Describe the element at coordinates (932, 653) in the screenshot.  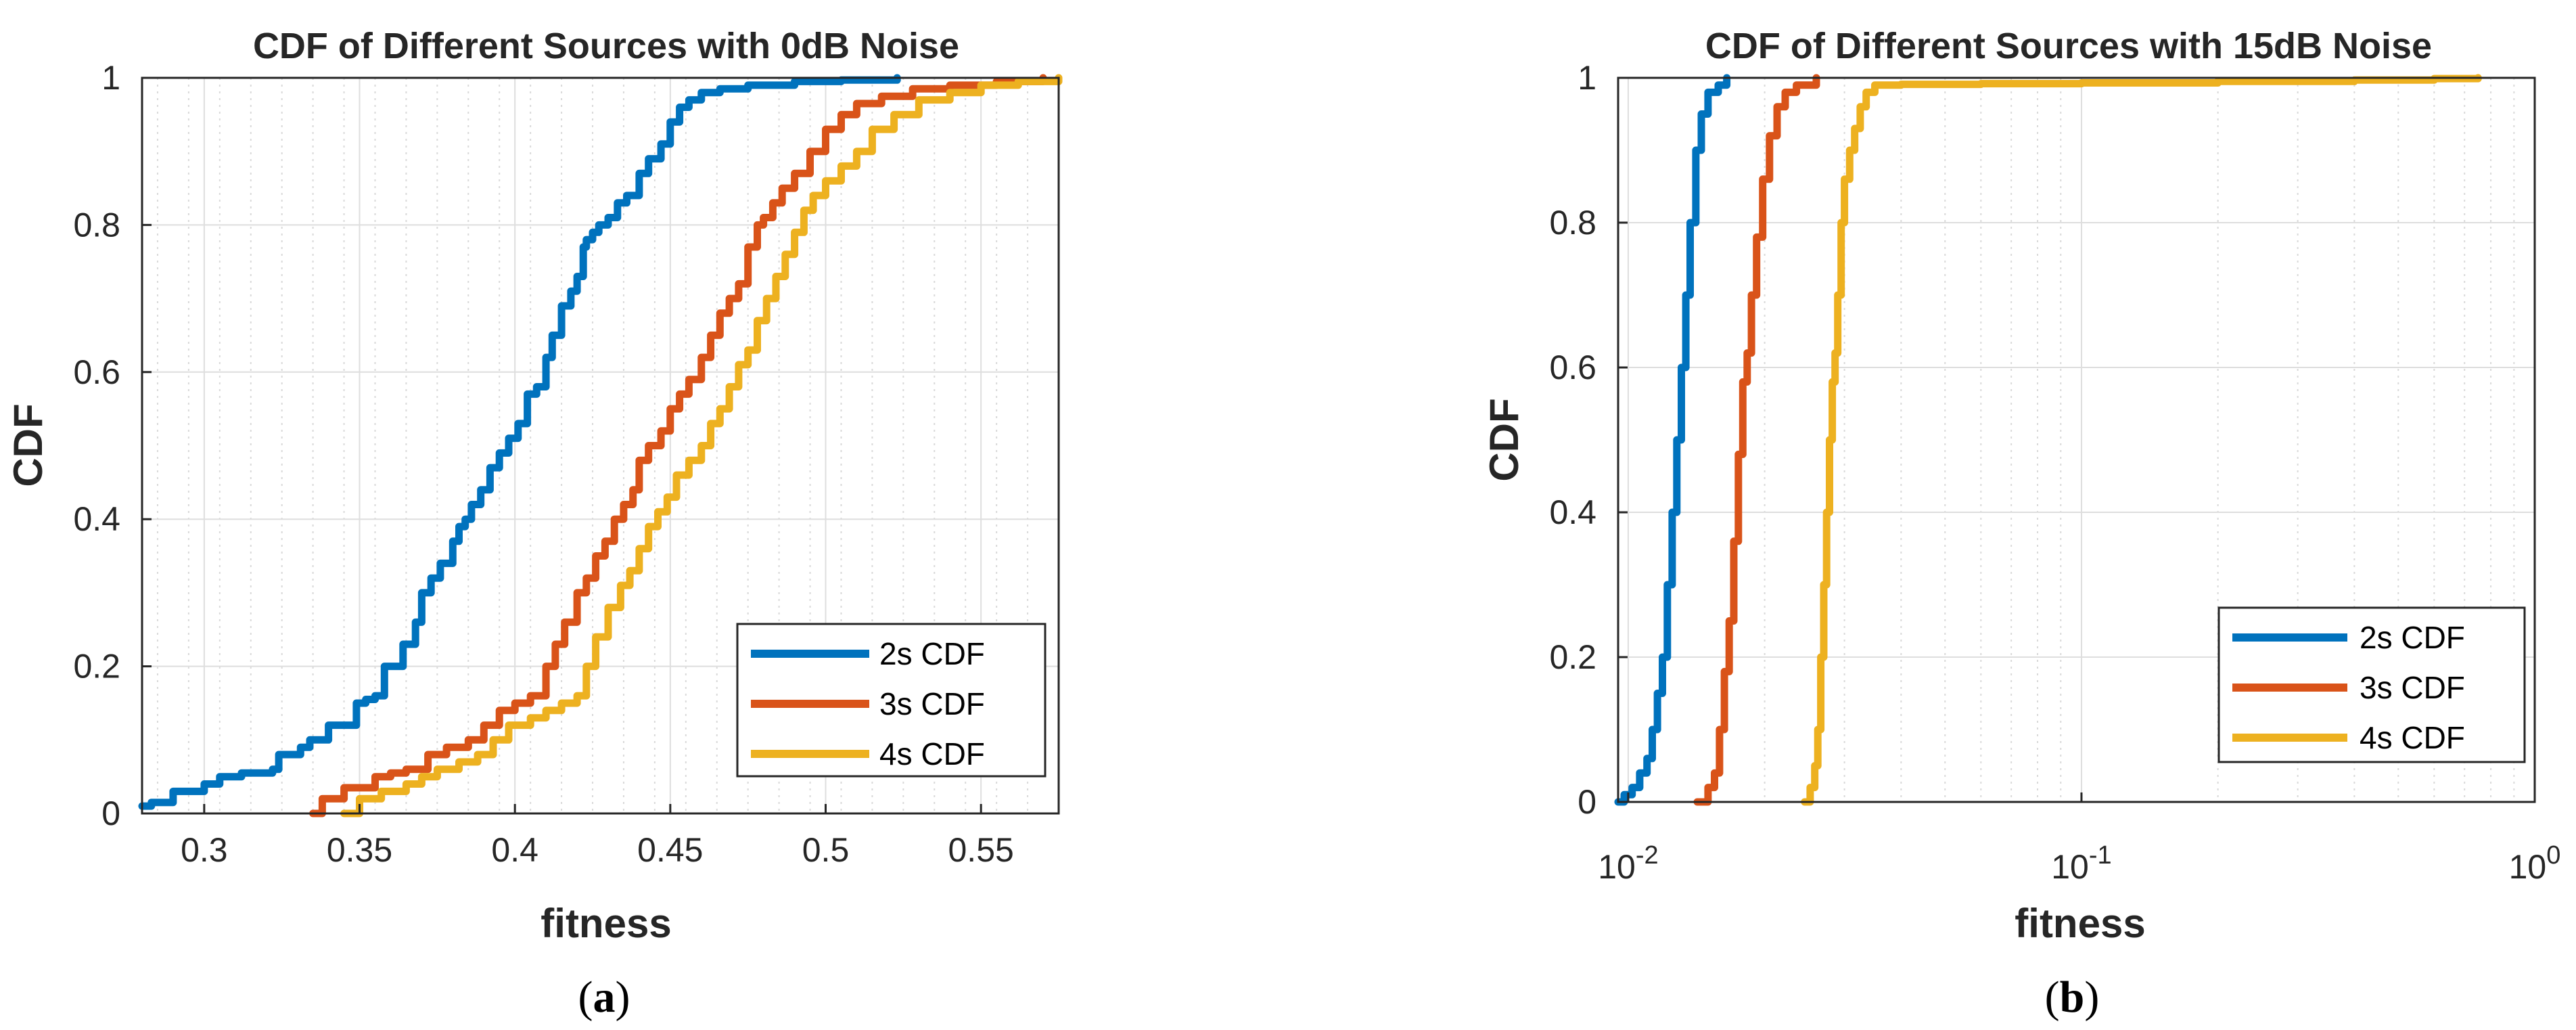
I see `legend-entry-2s-a: 2s CDF` at that location.